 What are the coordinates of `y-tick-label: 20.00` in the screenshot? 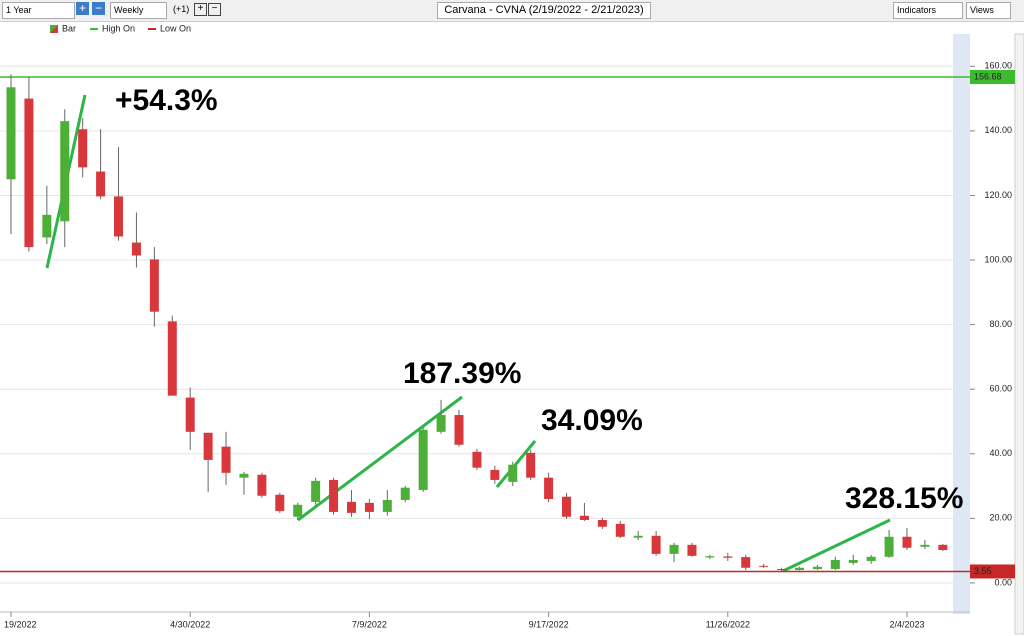 It's located at (1000, 518).